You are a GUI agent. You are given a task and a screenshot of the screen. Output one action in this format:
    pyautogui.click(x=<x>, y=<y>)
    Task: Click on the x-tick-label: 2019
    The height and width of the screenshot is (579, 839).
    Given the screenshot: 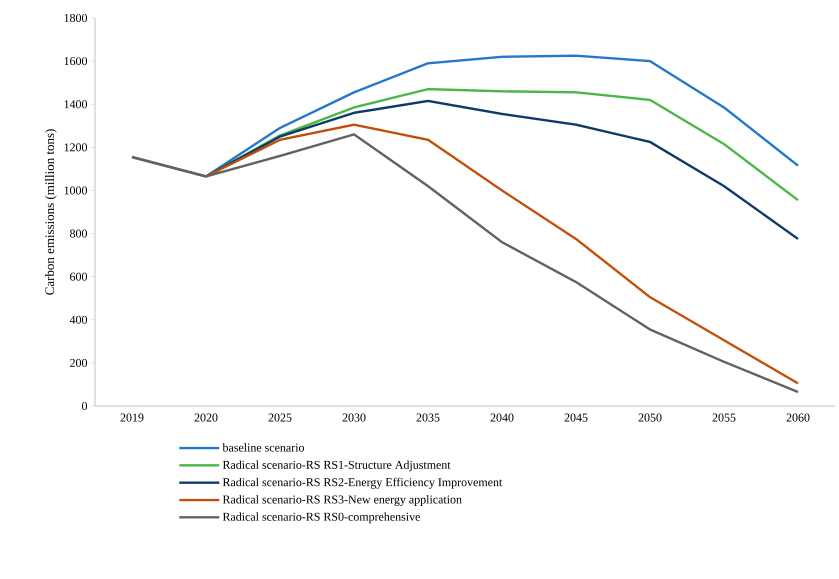 What is the action you would take?
    pyautogui.click(x=132, y=418)
    